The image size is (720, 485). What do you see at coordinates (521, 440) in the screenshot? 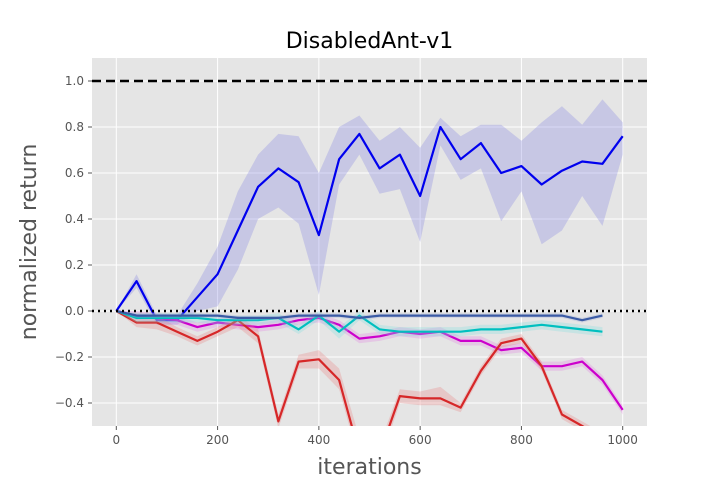
I see `x-tick-label: 800` at bounding box center [521, 440].